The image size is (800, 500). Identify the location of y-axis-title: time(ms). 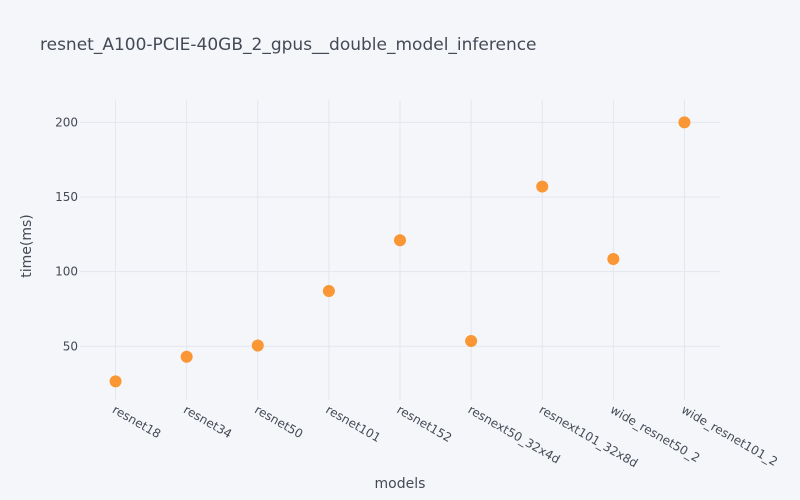
(27, 246).